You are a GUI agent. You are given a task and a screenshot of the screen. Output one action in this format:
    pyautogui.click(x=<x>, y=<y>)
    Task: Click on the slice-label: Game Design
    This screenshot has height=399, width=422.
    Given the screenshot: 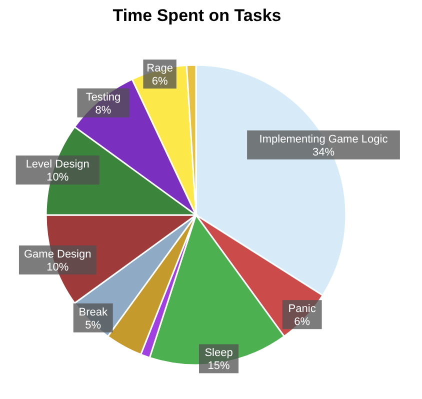 What is the action you would take?
    pyautogui.click(x=58, y=254)
    